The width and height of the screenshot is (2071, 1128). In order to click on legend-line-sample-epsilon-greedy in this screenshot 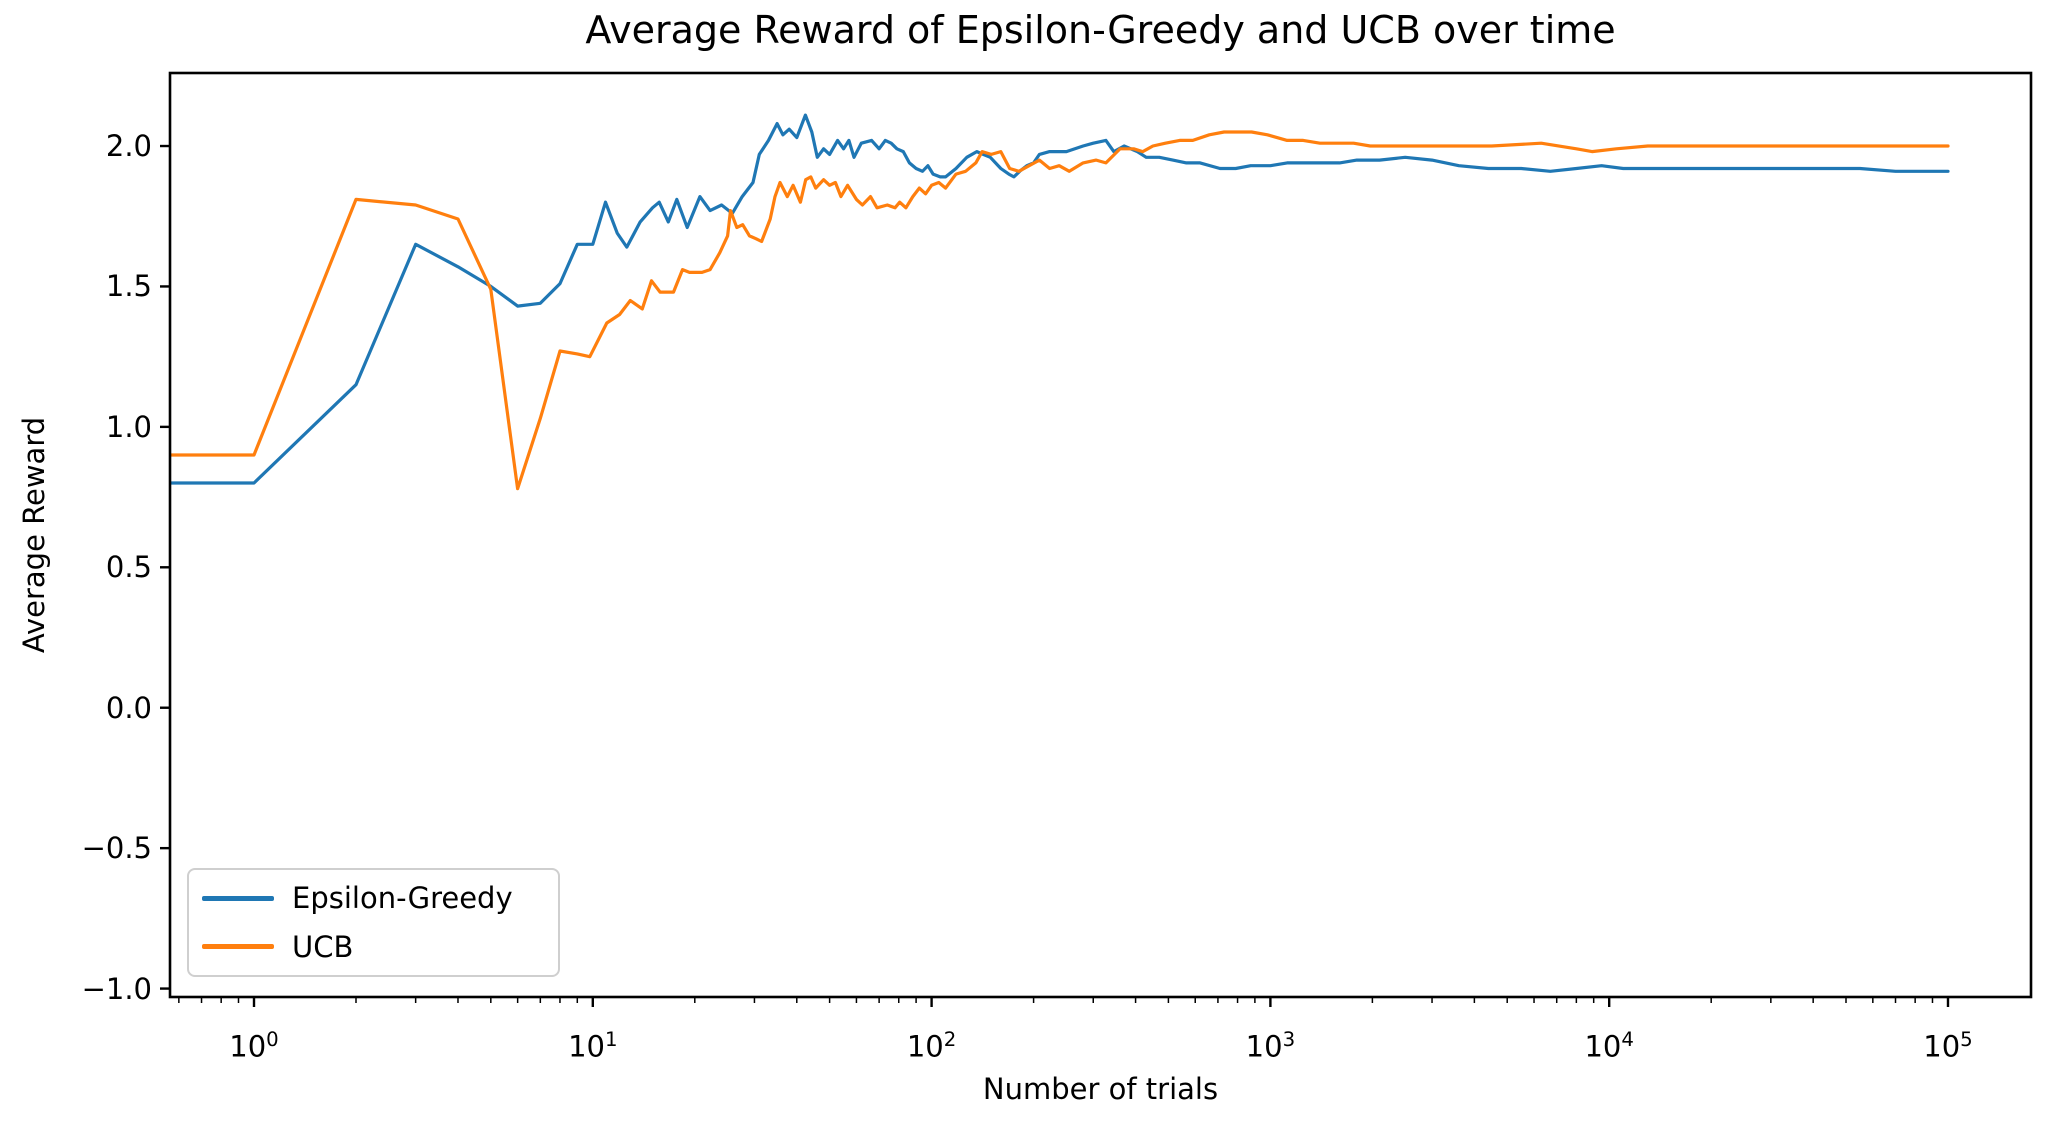, I will do `click(238, 898)`.